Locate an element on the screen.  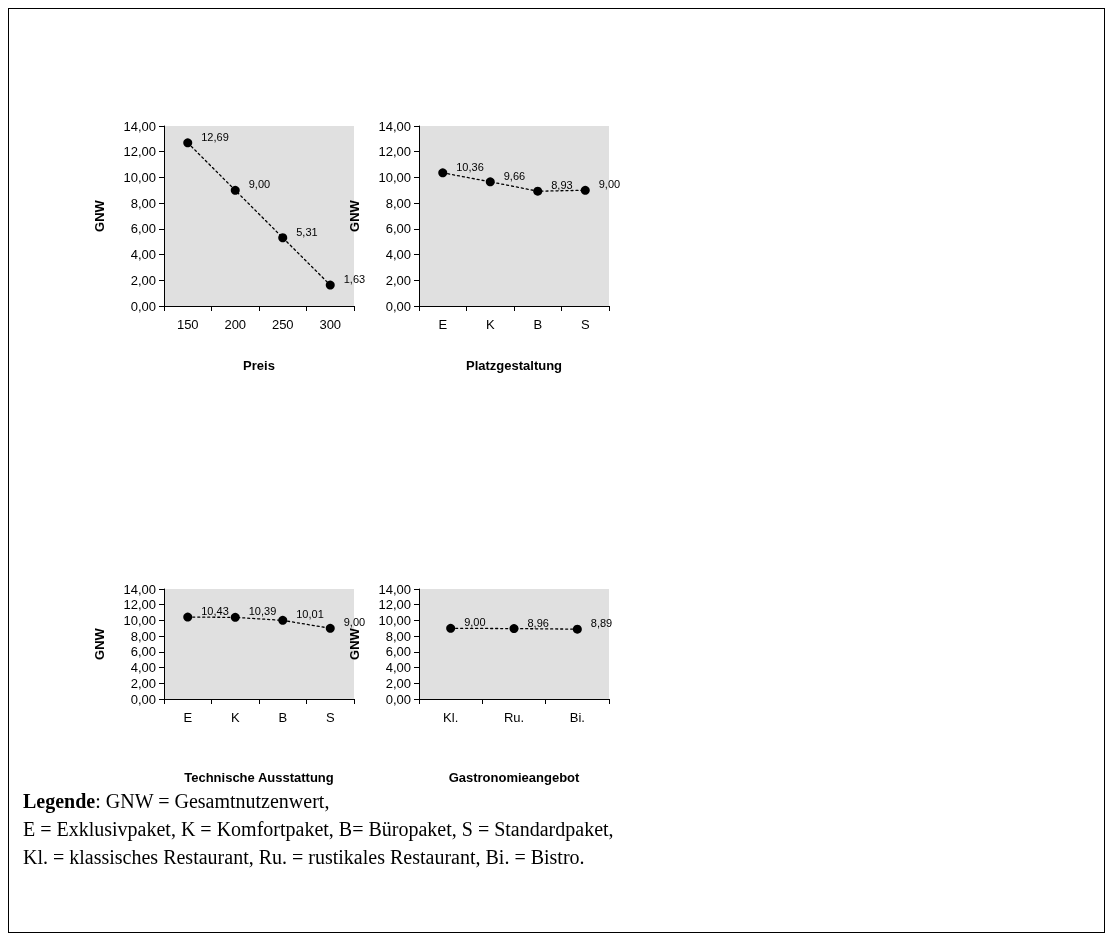
x-tick-label: 250 is located at coordinates (282, 324).